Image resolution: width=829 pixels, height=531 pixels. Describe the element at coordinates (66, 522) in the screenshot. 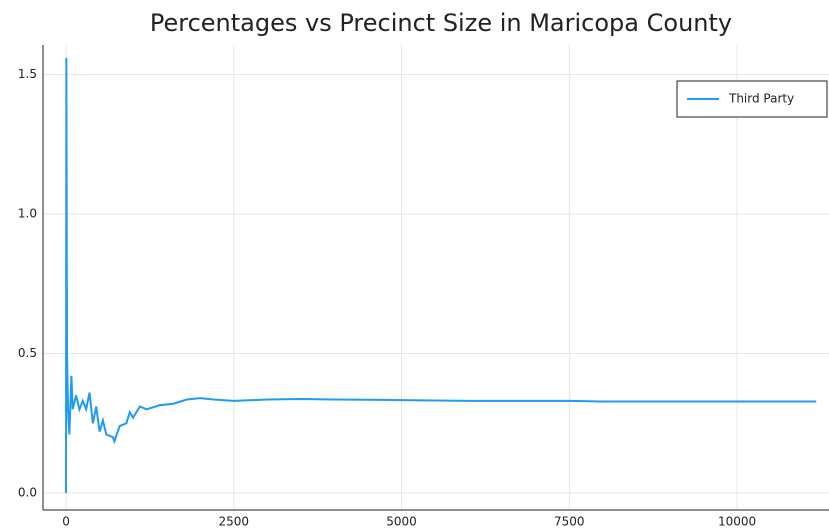

I see `x-tick-label: 0` at that location.